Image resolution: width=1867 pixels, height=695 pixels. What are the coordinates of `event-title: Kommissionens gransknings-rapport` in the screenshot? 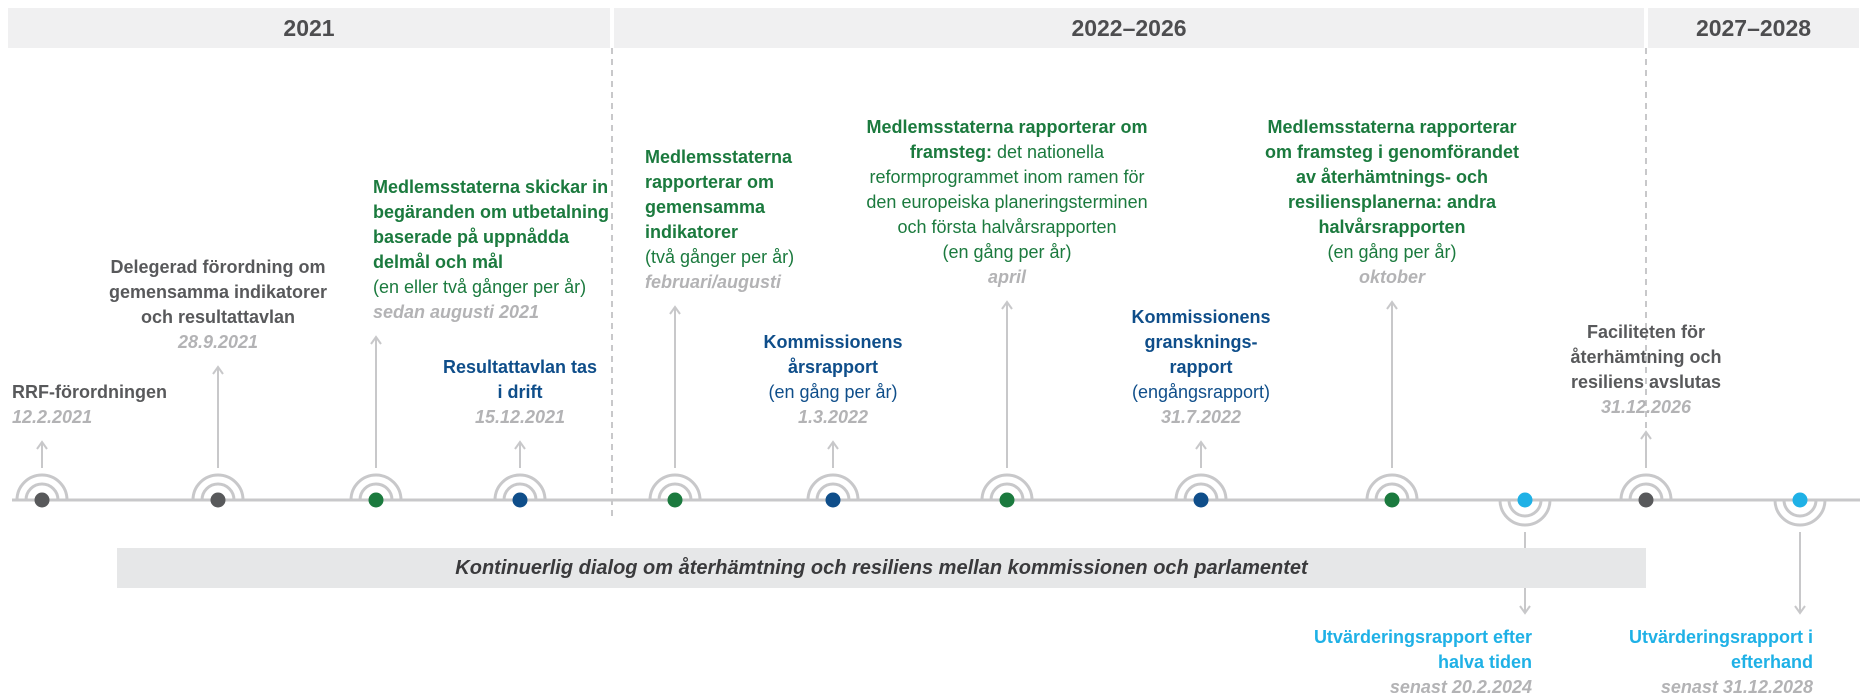 It's located at (1201, 342).